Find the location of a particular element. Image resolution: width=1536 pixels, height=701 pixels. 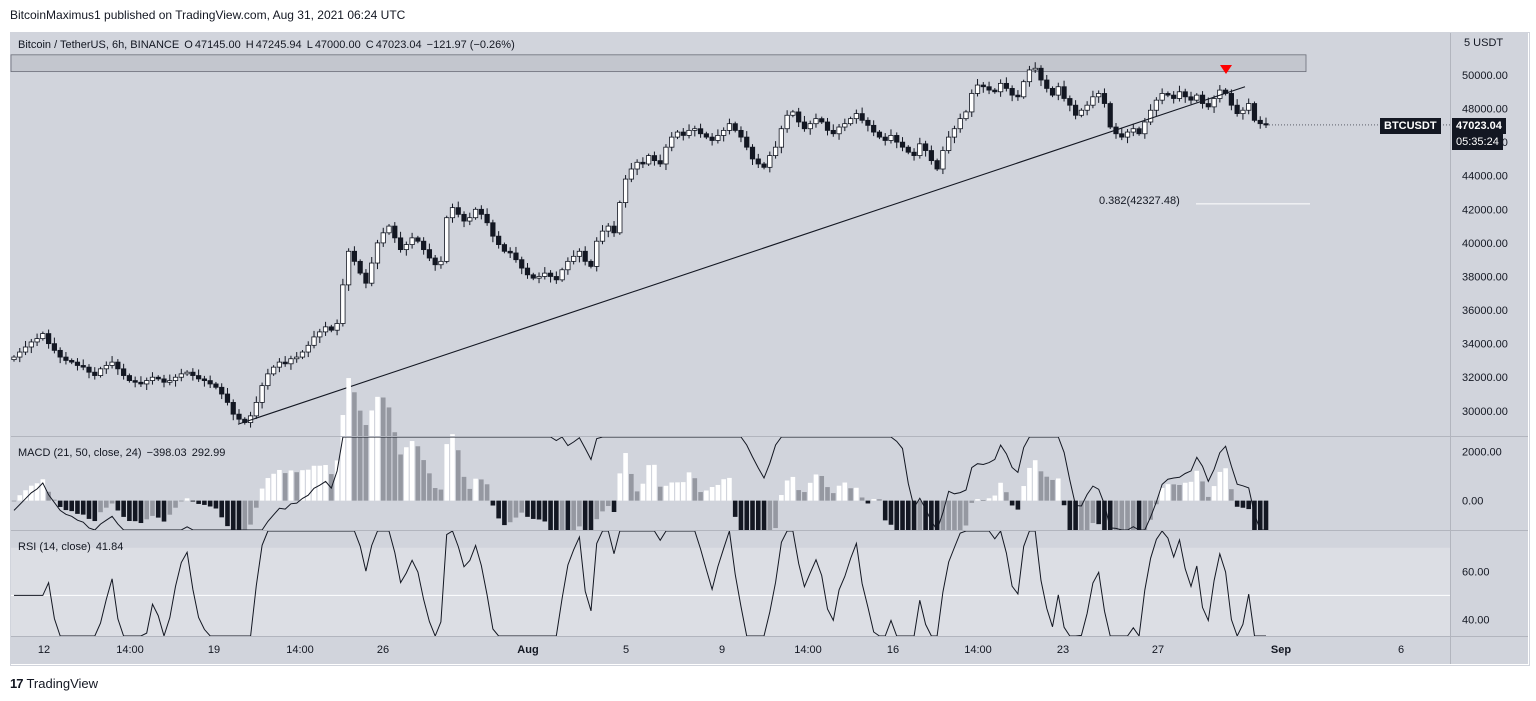

fib-level-label: 0.382(42327.48) is located at coordinates (1139, 201).